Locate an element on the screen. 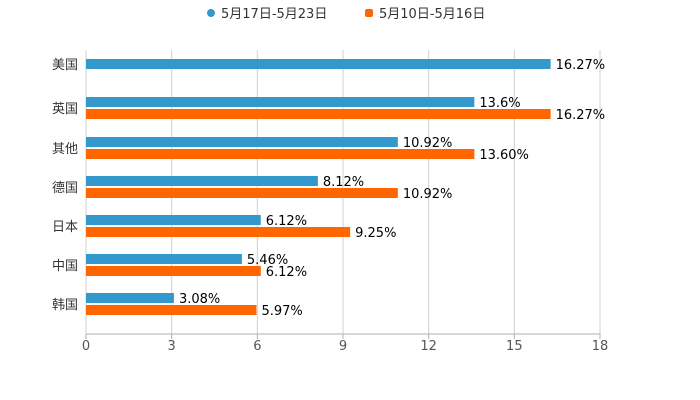 This screenshot has height=400, width=700. category-label: 中国 is located at coordinates (65, 266).